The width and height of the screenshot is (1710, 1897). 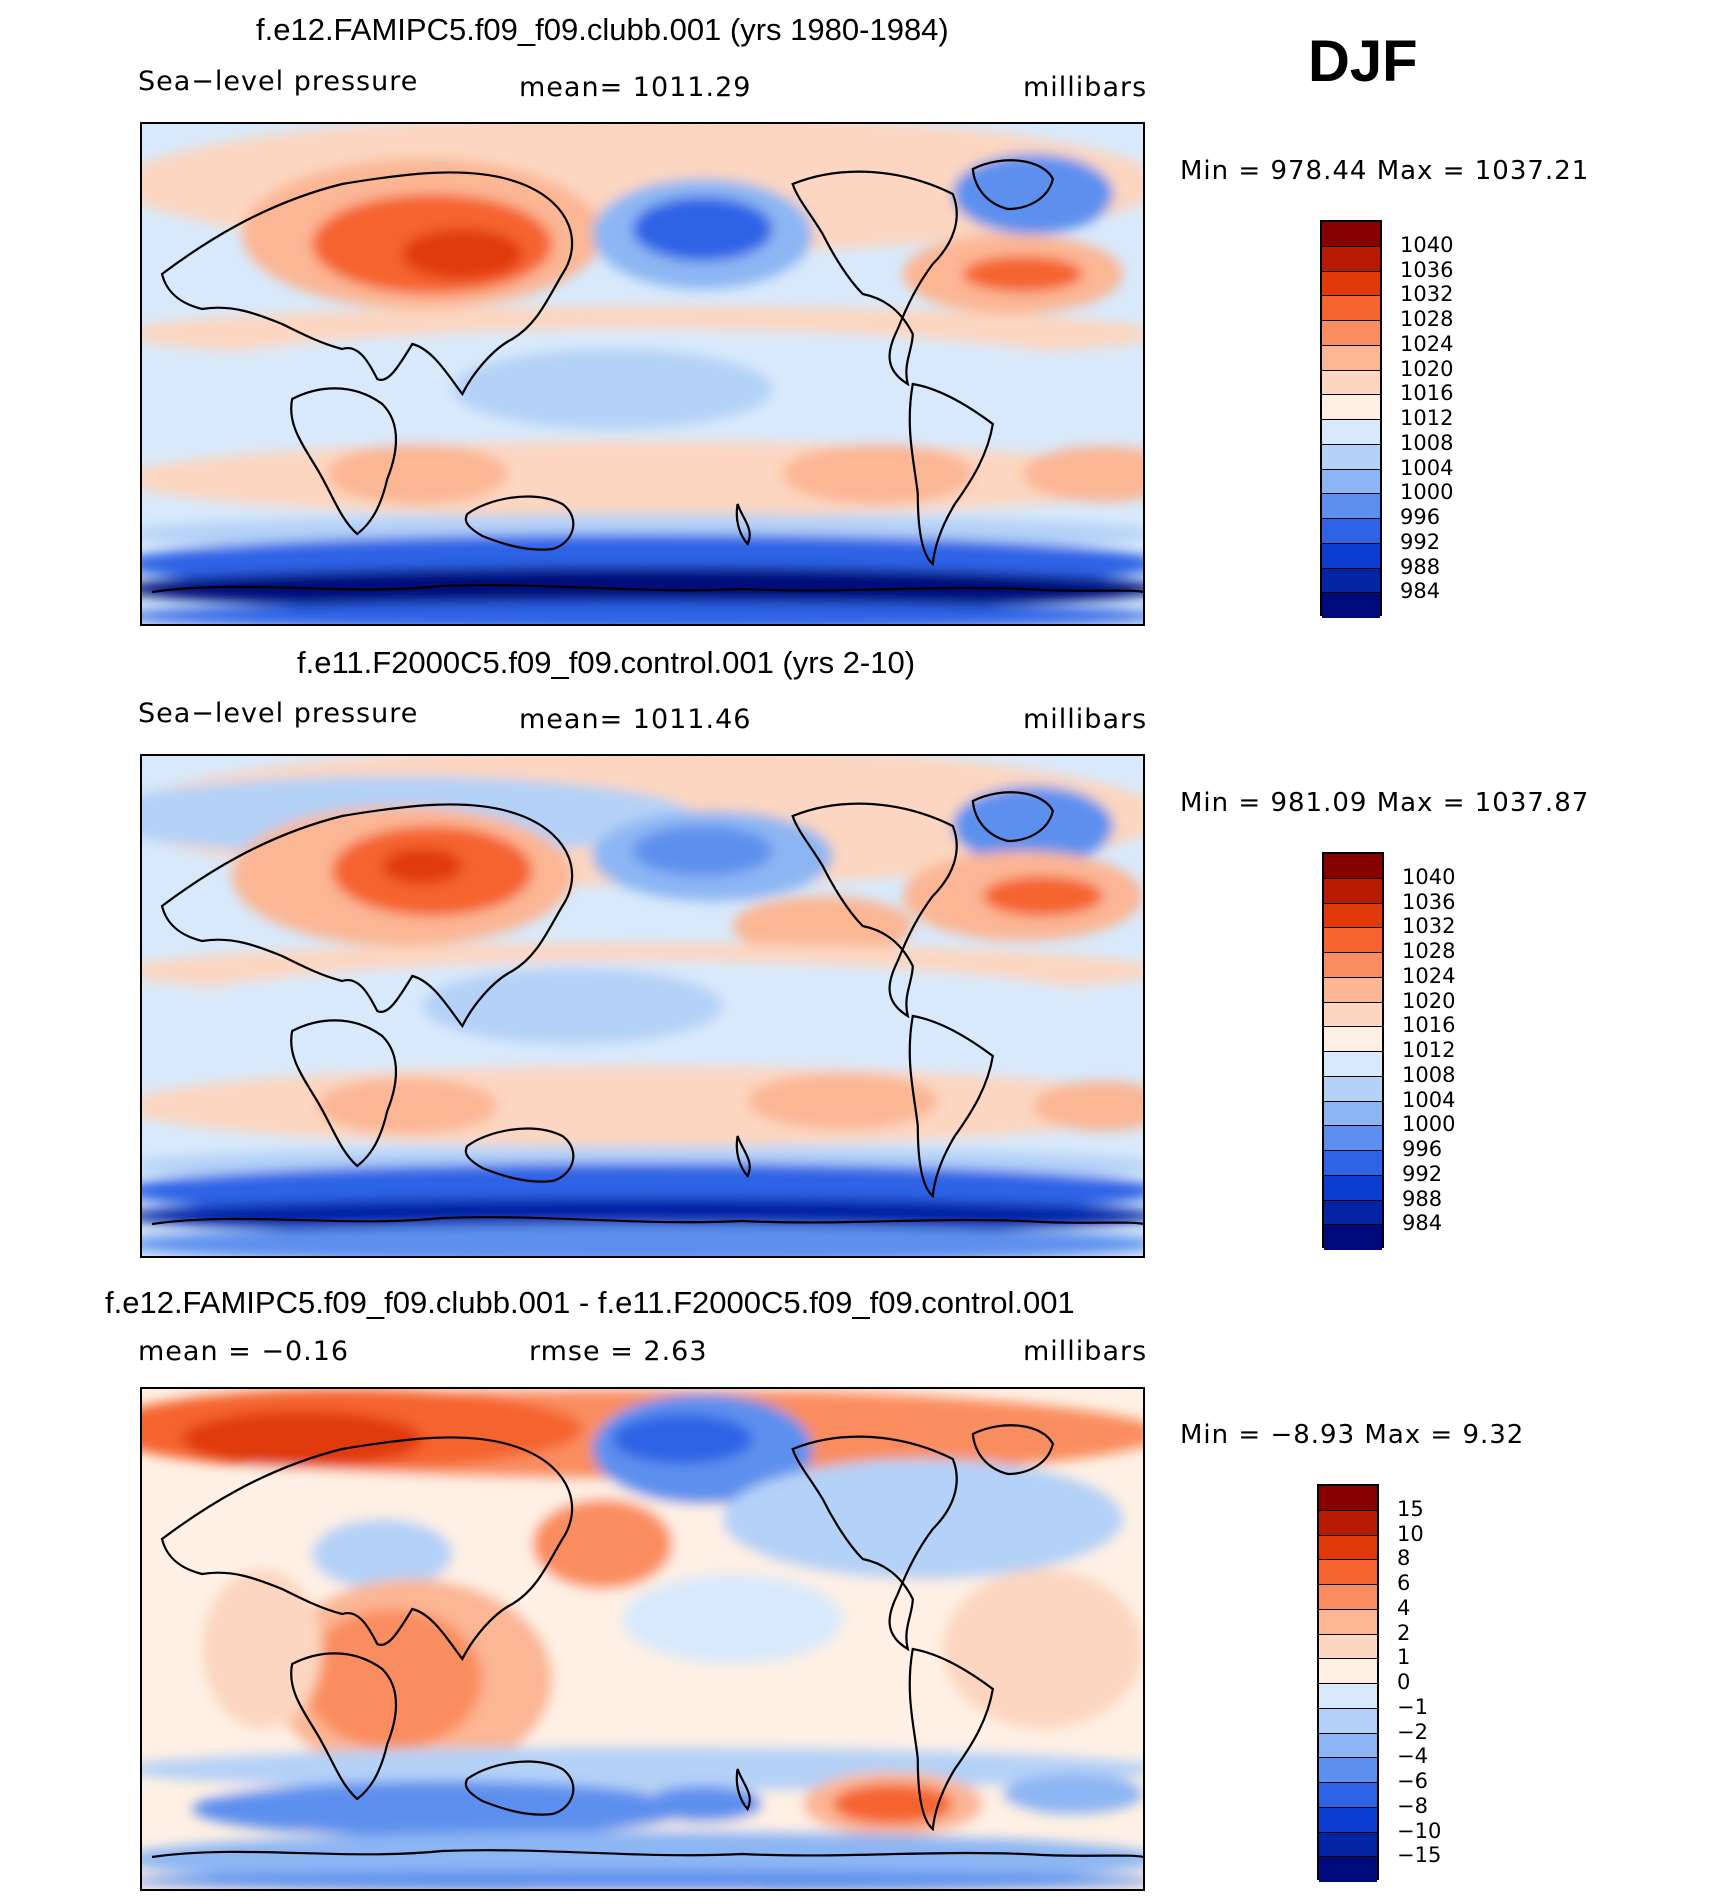 I want to click on panel-3-units-label: millibars, so click(x=1085, y=1351).